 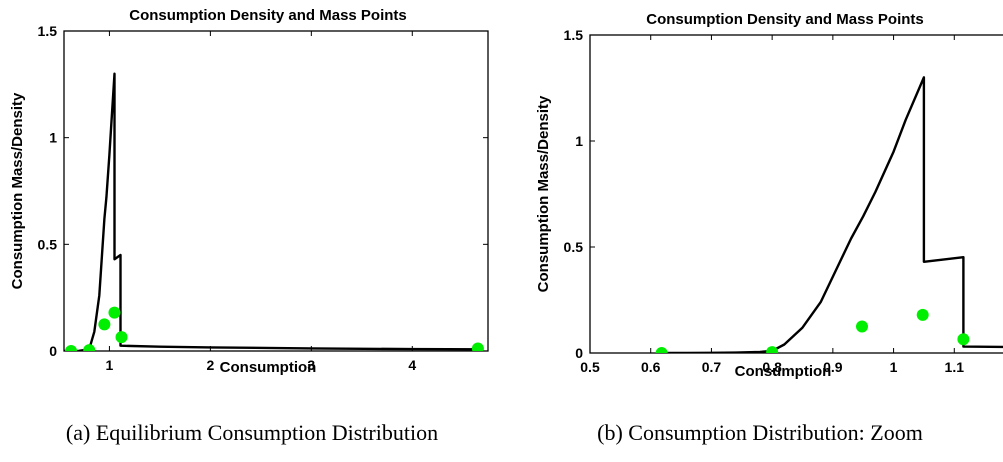 I want to click on y-axis: 0 0.5 1 1.5, so click(x=579, y=194).